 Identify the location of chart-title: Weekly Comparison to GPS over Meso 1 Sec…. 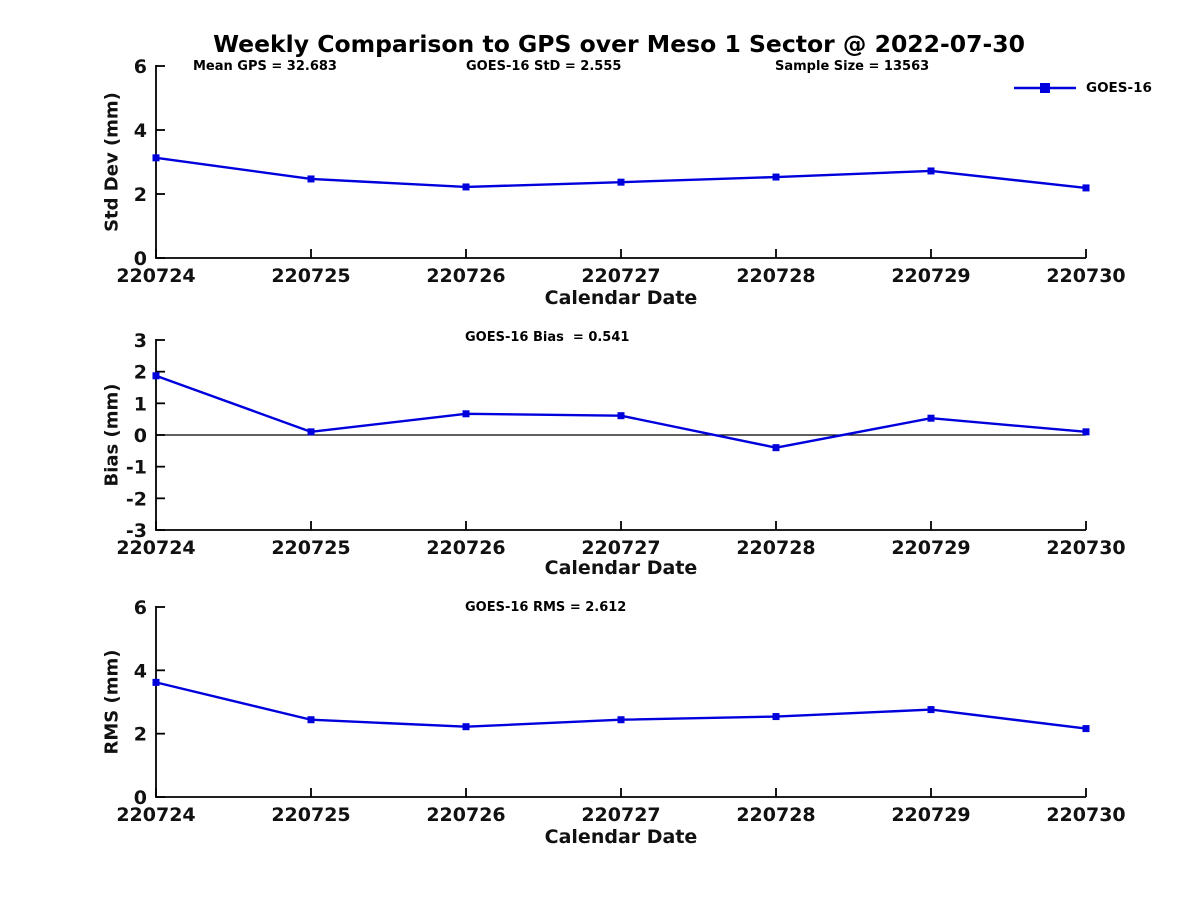
(619, 44).